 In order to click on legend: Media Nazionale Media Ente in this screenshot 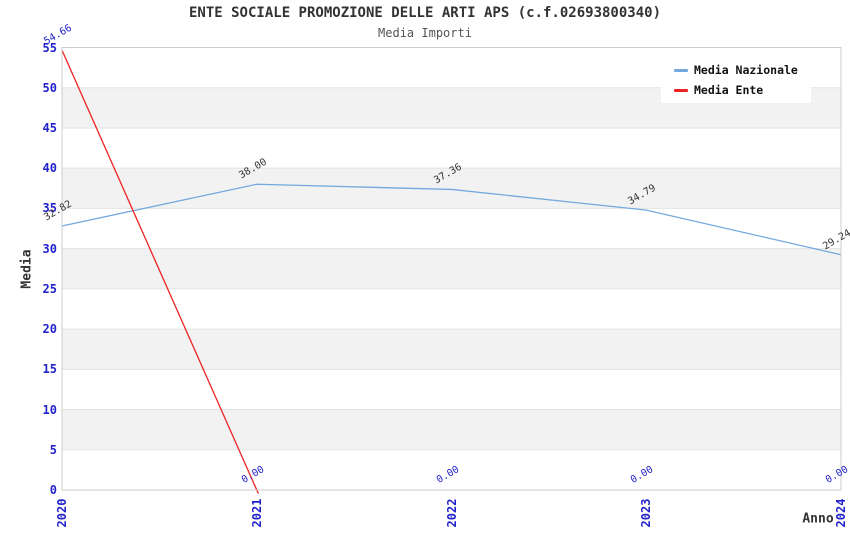, I will do `click(736, 80)`.